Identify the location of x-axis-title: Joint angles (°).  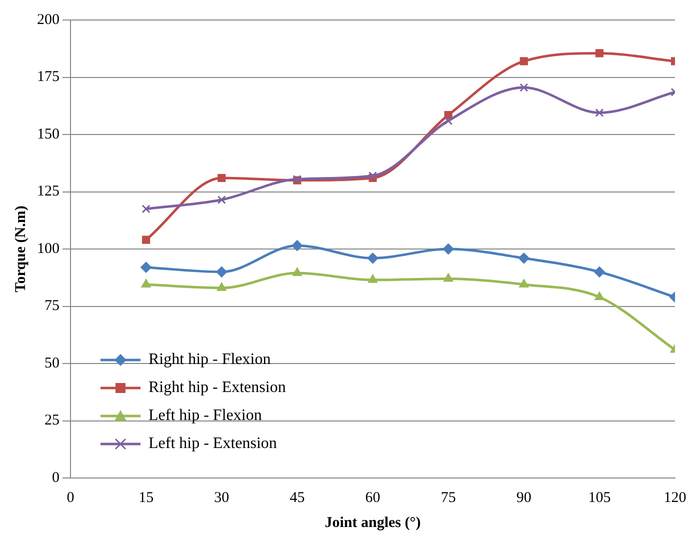
(372, 522).